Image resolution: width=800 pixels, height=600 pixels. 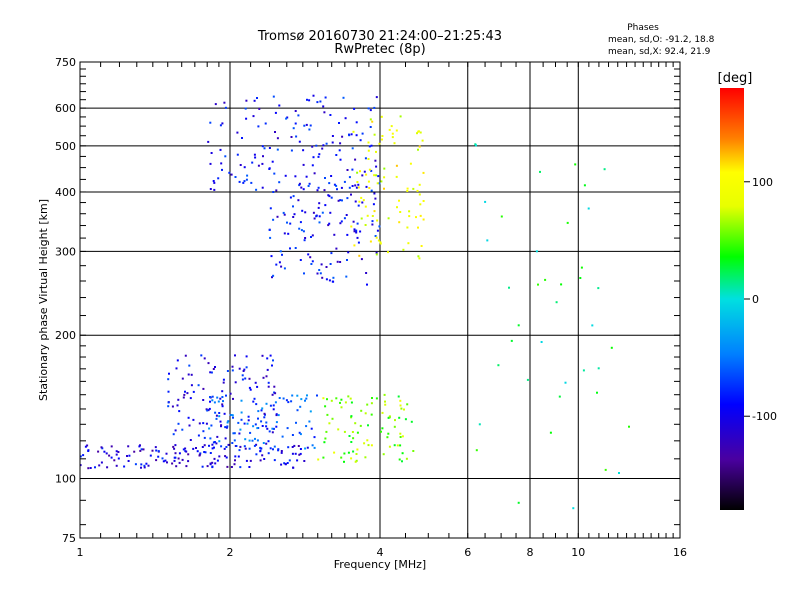 I want to click on x-tick-label: 6, so click(x=467, y=552).